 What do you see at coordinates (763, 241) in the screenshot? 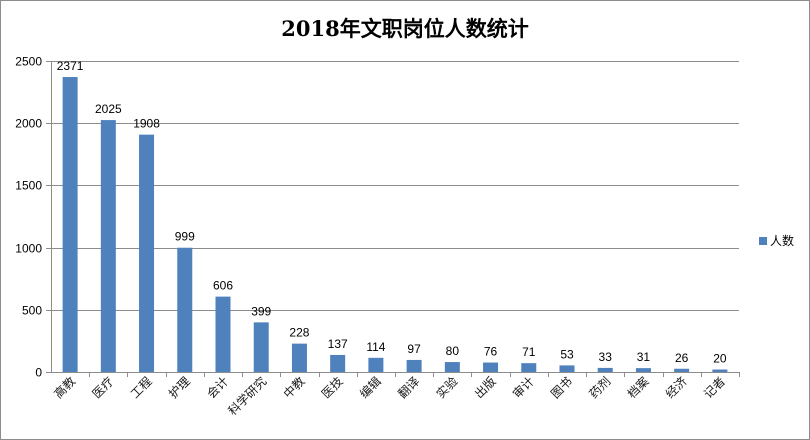
I see `legend-swatch` at bounding box center [763, 241].